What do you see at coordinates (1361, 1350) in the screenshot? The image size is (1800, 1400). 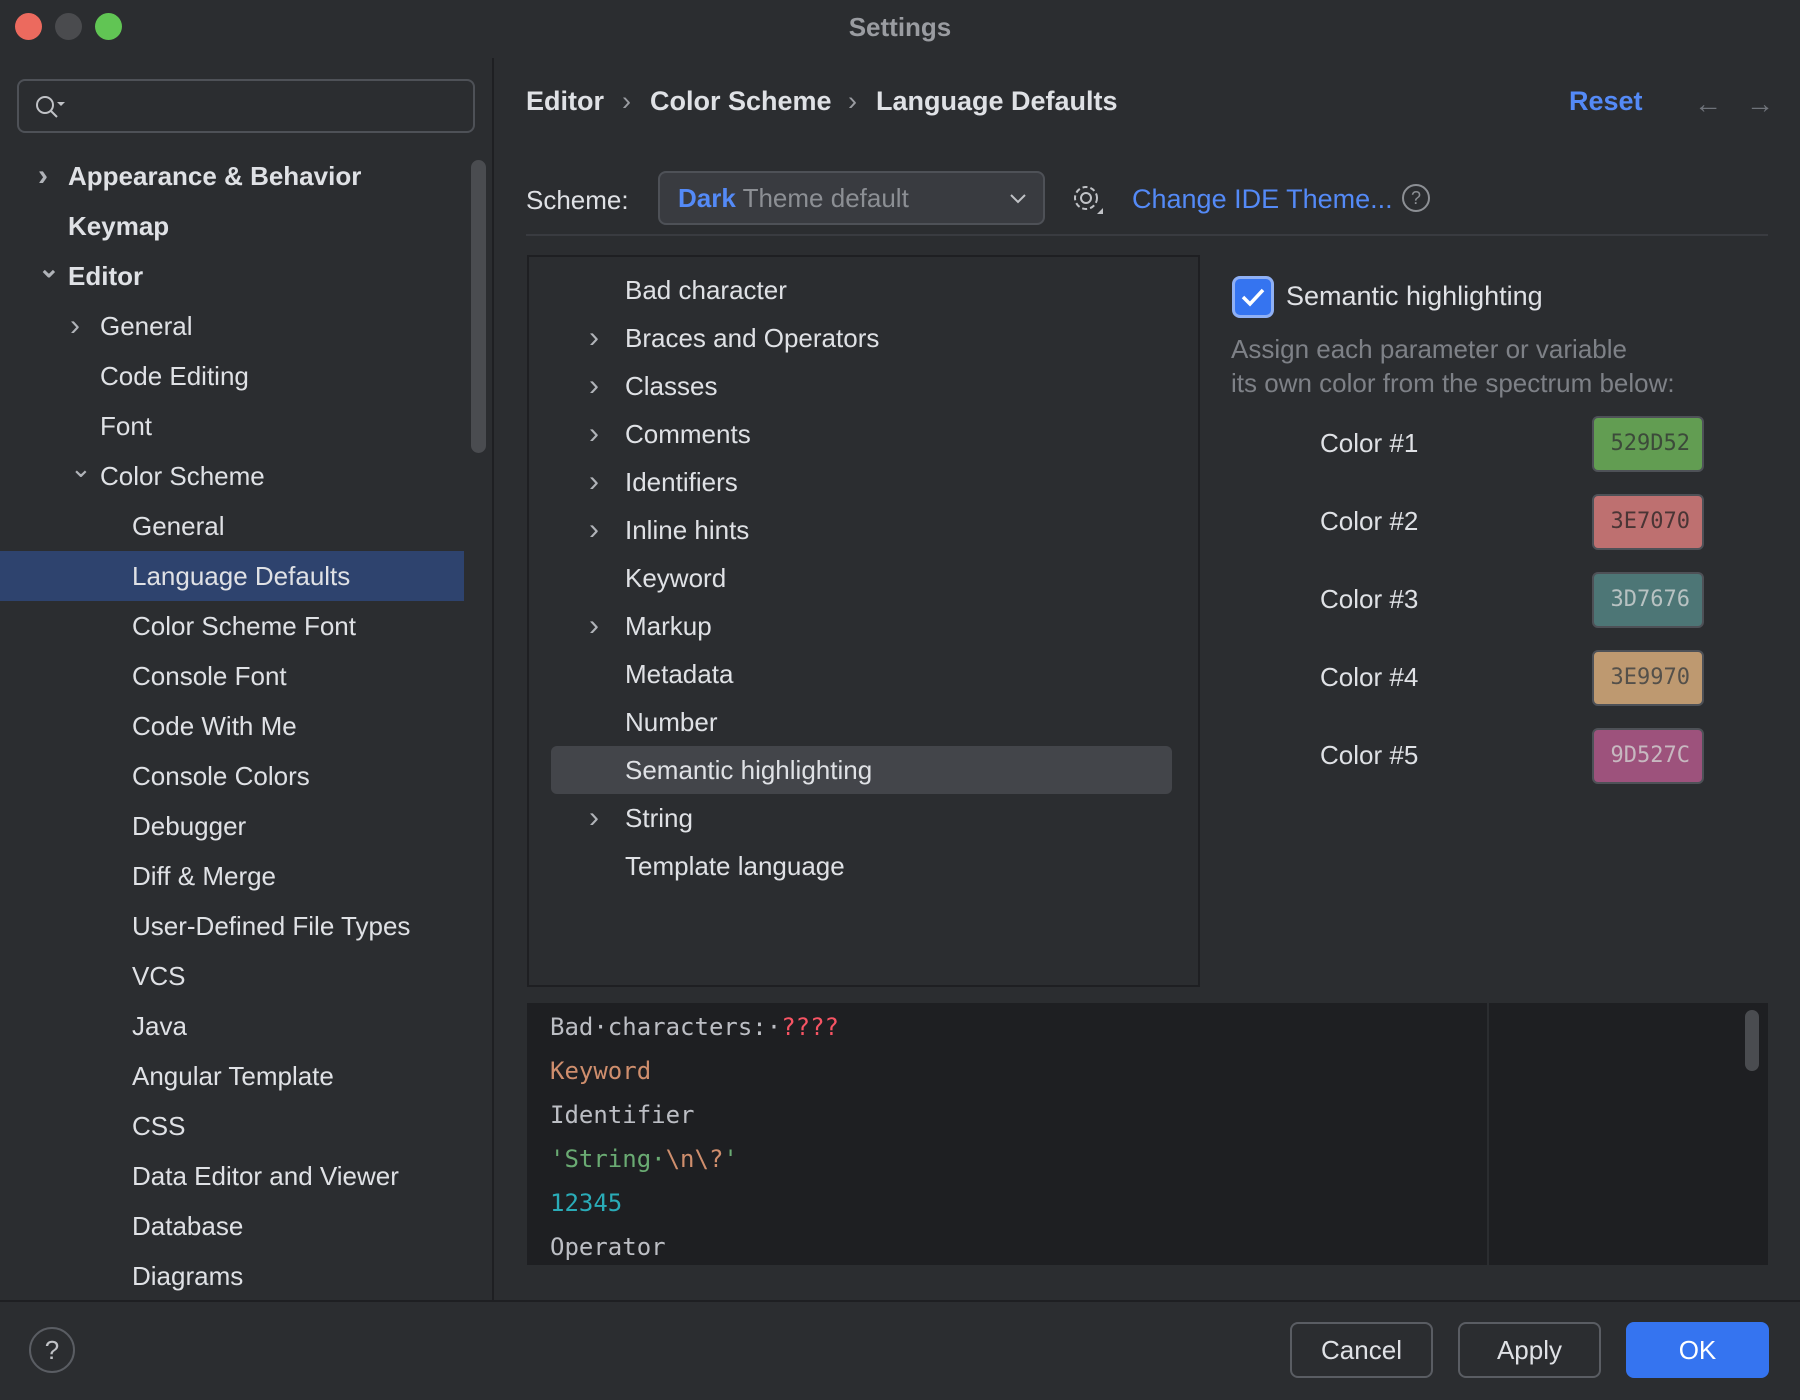 I see `cancel-button: Cancel` at bounding box center [1361, 1350].